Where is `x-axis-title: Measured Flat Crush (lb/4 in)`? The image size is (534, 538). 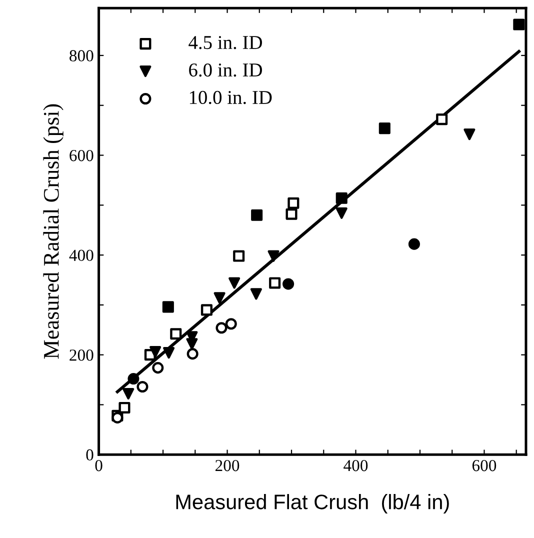
x-axis-title: Measured Flat Crush (lb/4 in) is located at coordinates (312, 504).